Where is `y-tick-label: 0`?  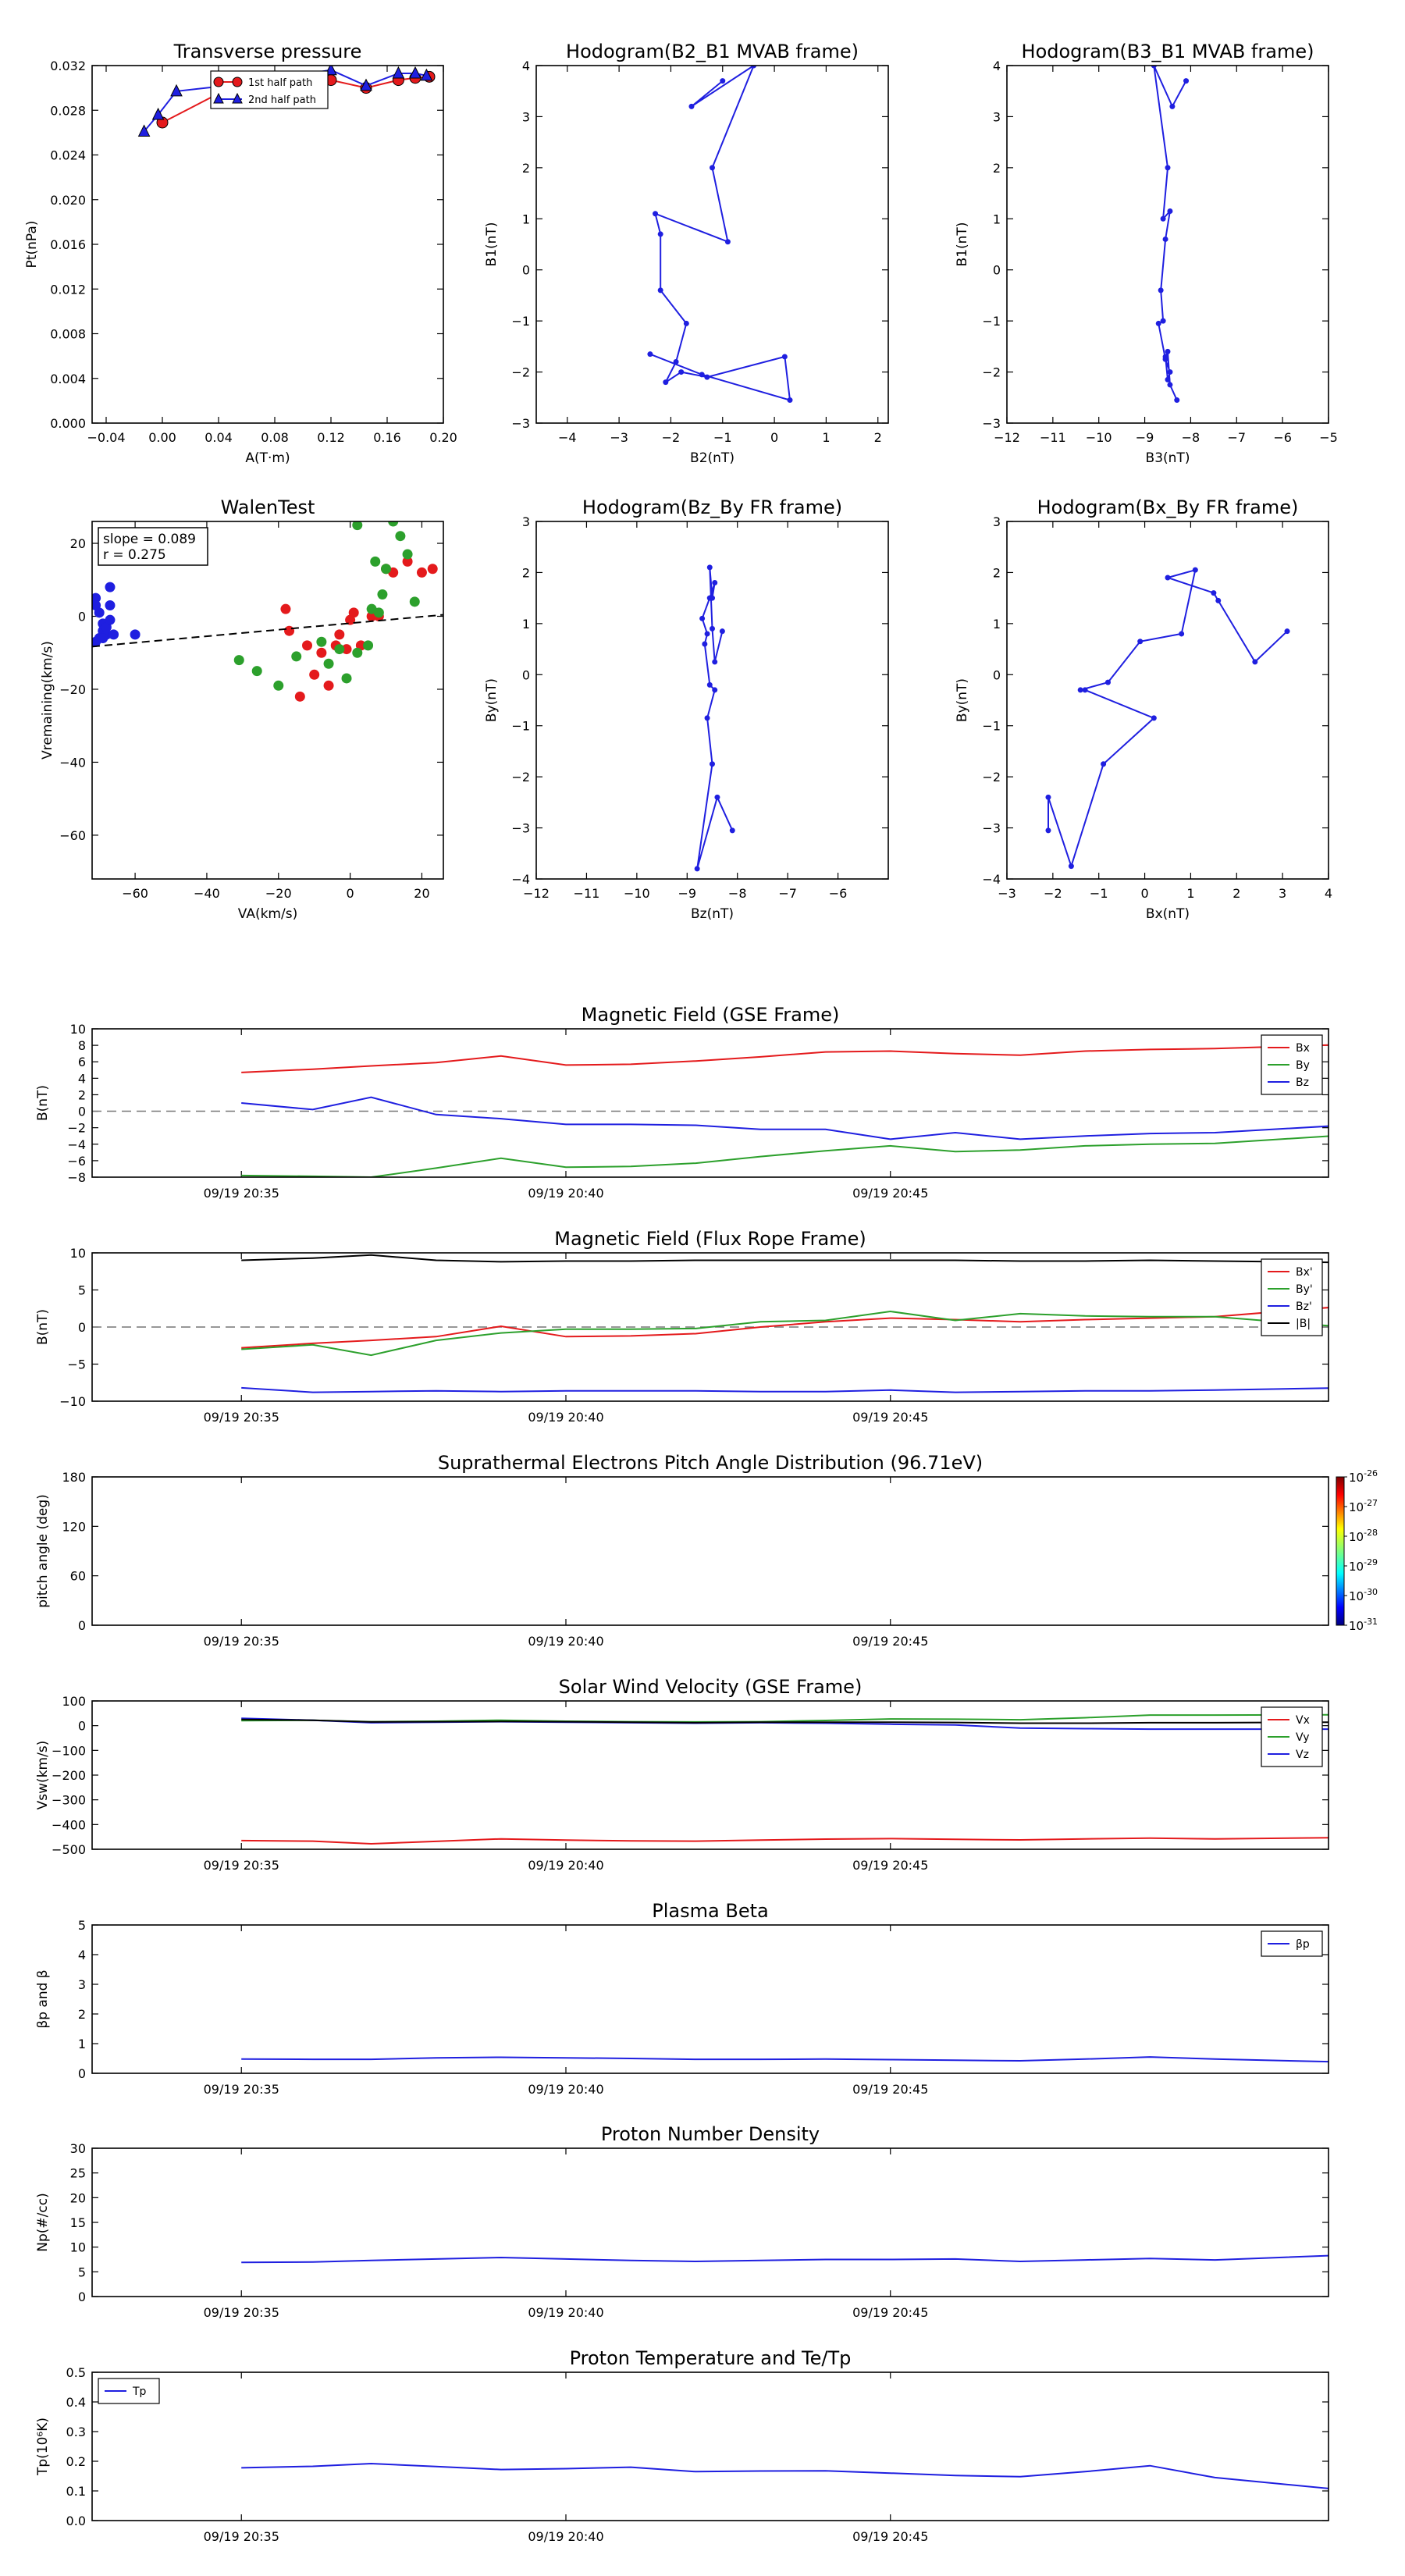
y-tick-label: 0 is located at coordinates (526, 270).